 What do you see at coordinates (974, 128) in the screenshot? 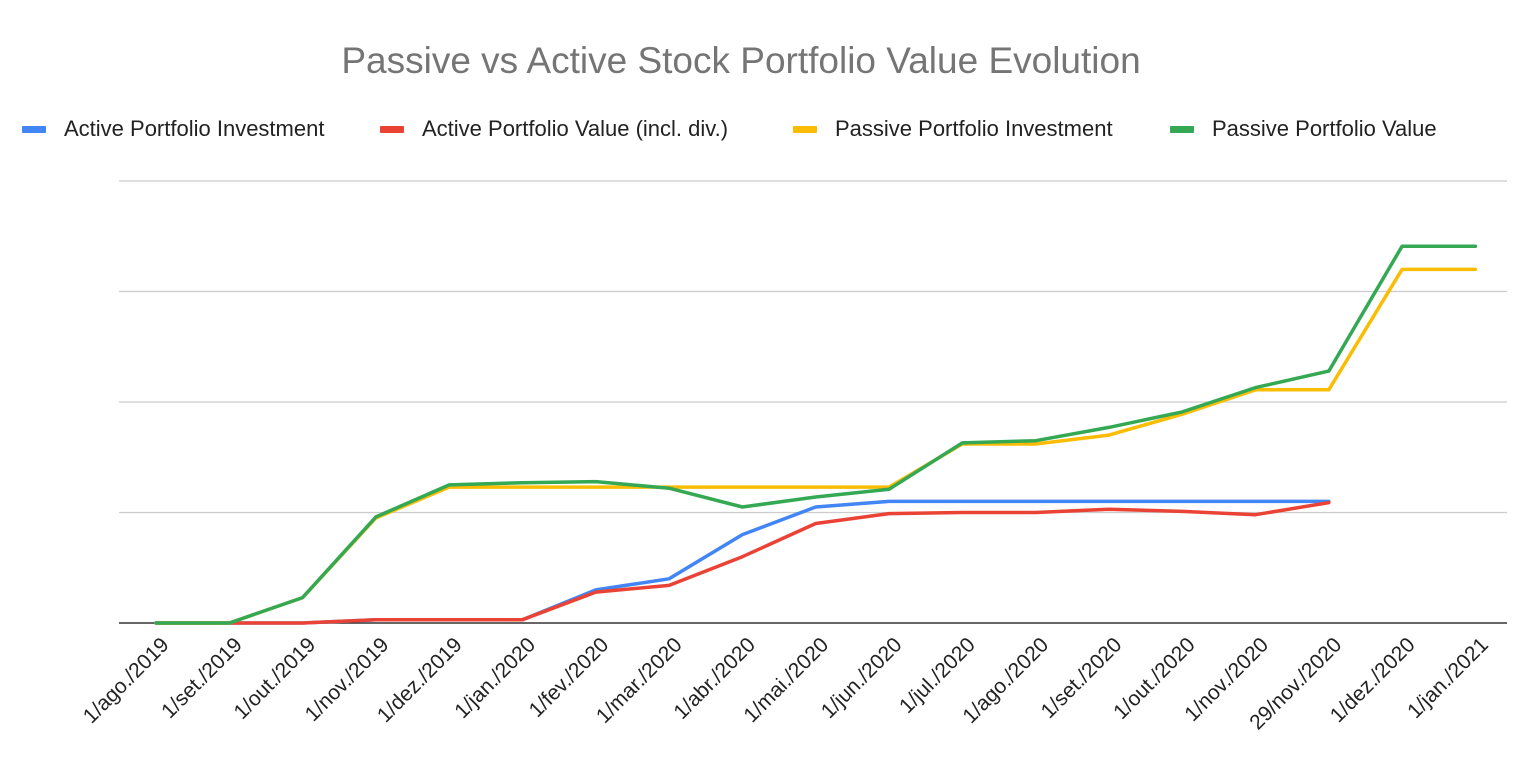
I see `legend-label: Passive Portfolio Investment` at bounding box center [974, 128].